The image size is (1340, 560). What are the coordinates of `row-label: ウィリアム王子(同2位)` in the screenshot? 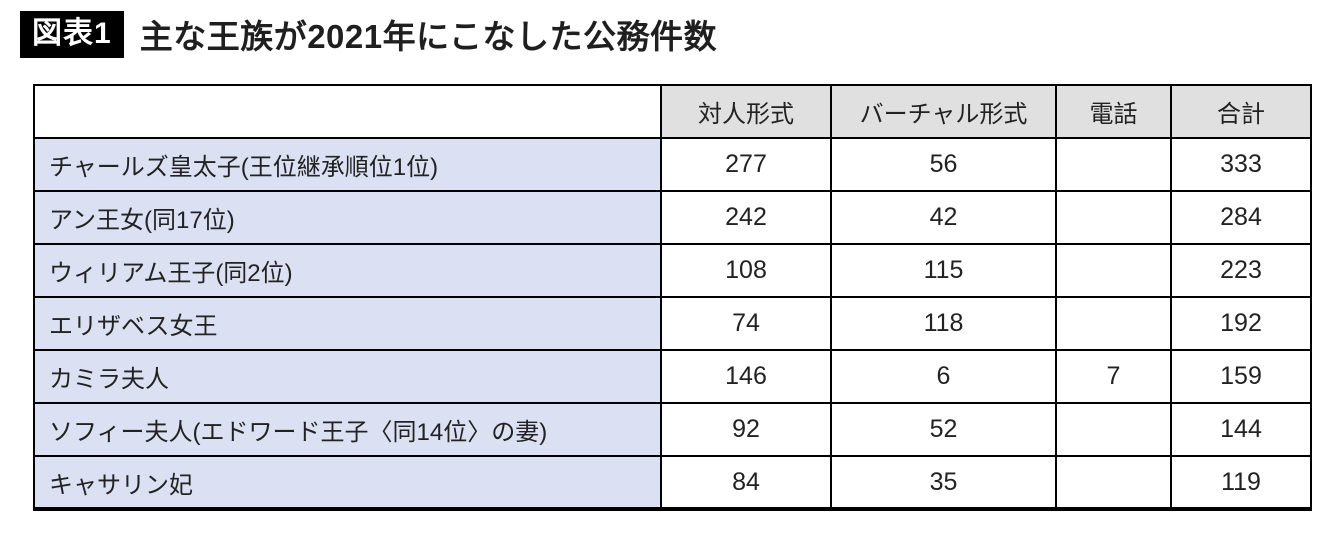 It's located at (347, 270).